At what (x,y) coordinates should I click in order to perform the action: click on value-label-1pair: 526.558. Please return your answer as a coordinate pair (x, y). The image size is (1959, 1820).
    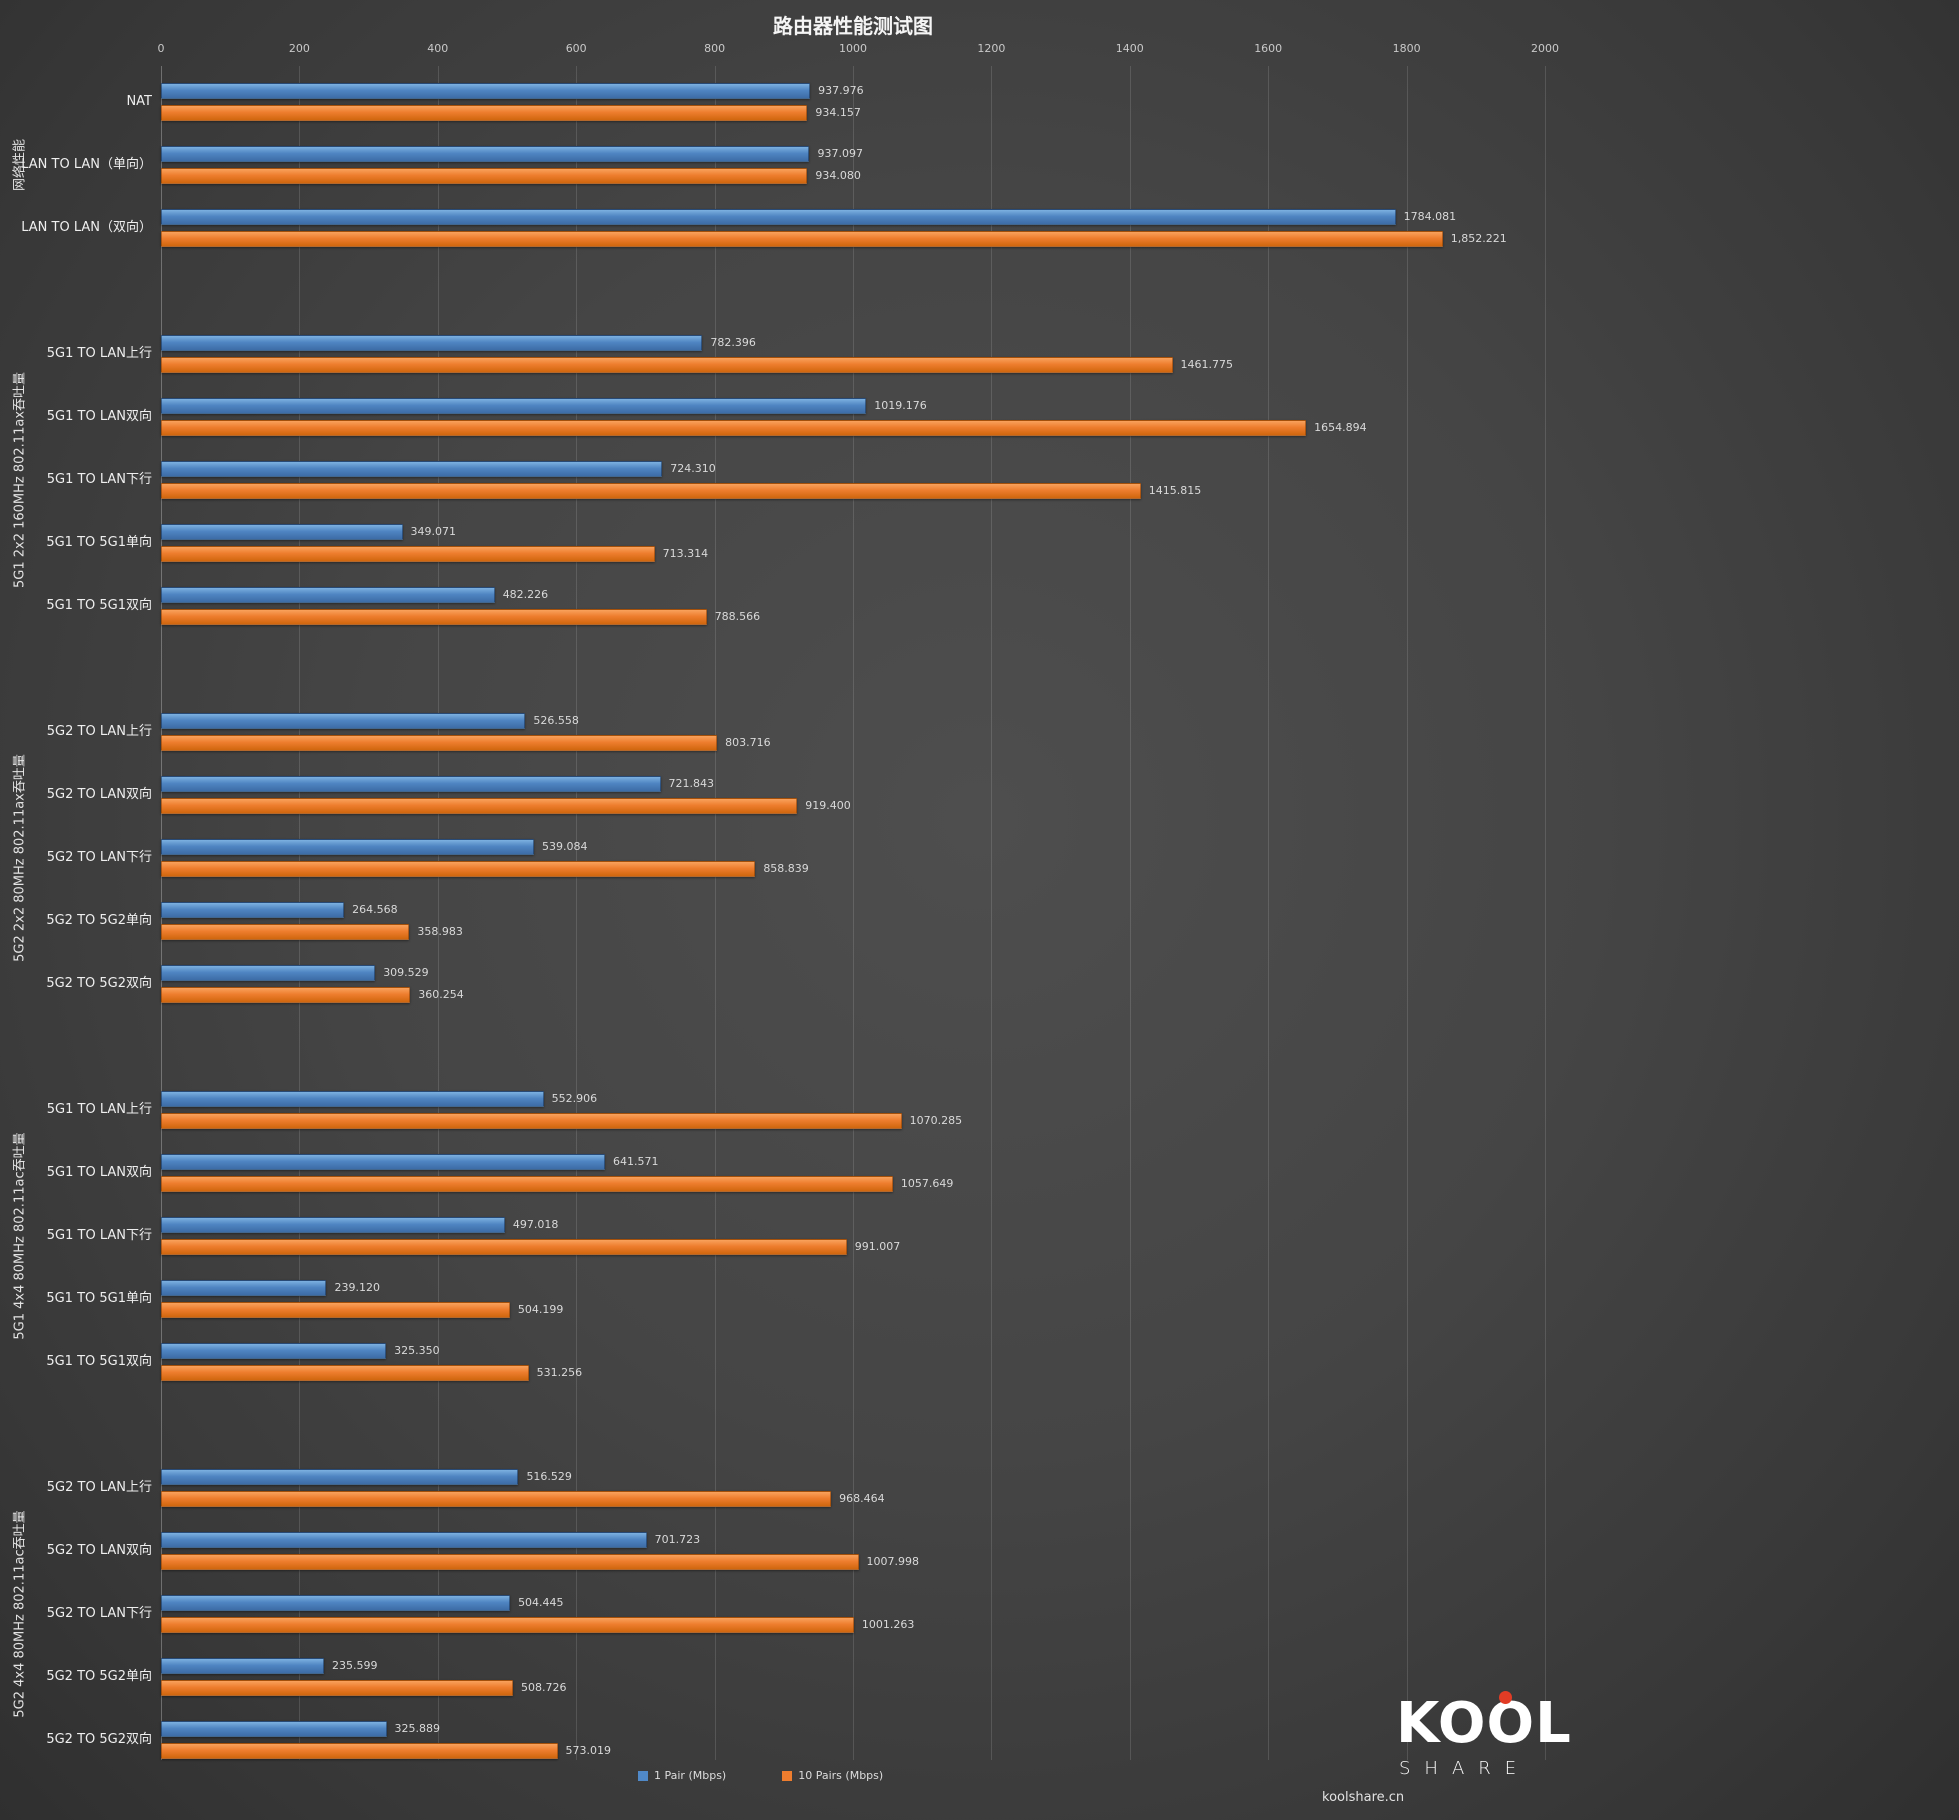
    Looking at the image, I should click on (556, 720).